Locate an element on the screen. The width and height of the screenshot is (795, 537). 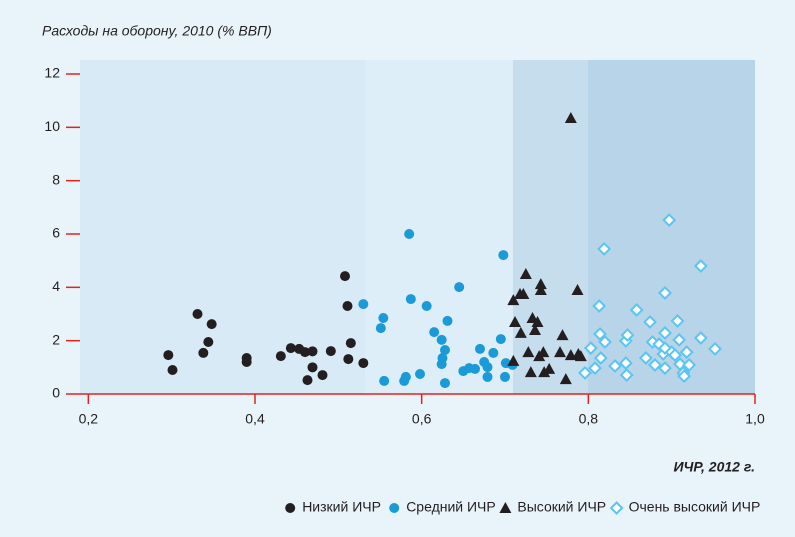
band-high is located at coordinates (550, 227).